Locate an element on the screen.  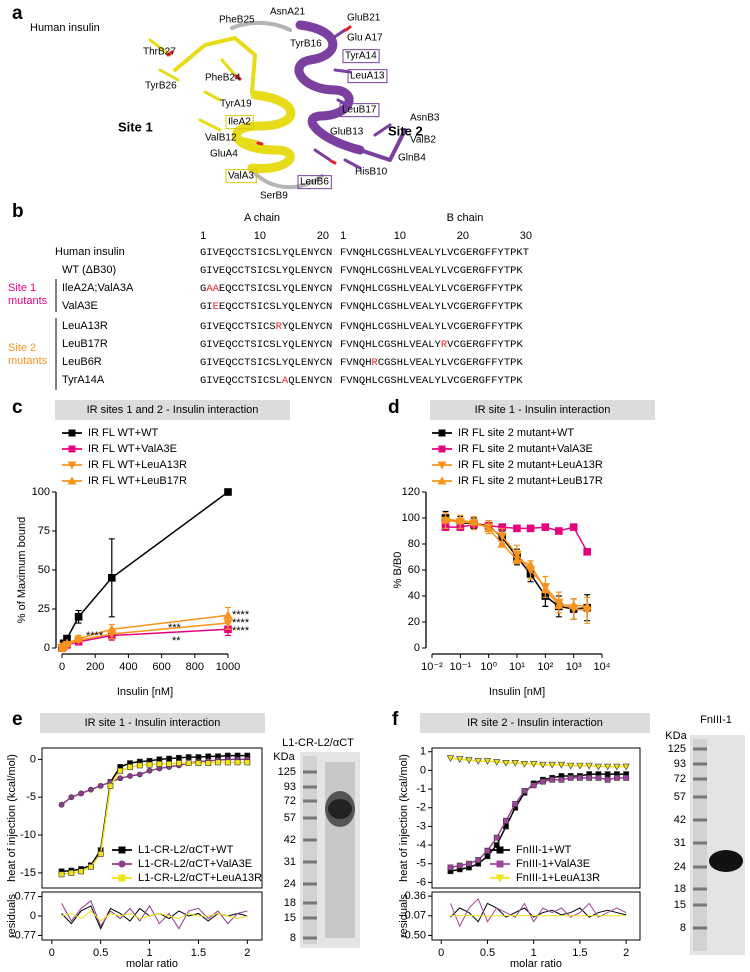
chart-title: IR site 1 - Insulin interaction is located at coordinates (153, 723).